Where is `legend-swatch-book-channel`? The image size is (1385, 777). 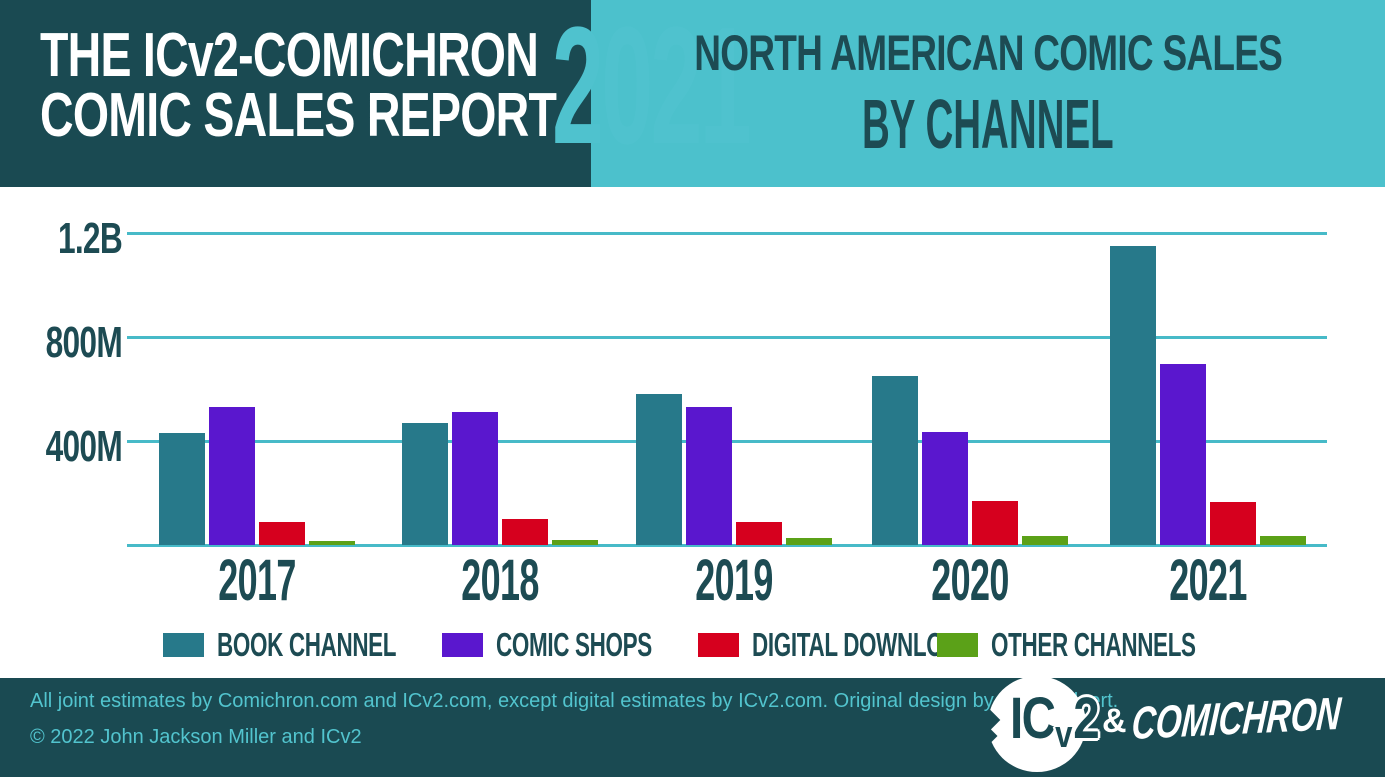
legend-swatch-book-channel is located at coordinates (183, 644).